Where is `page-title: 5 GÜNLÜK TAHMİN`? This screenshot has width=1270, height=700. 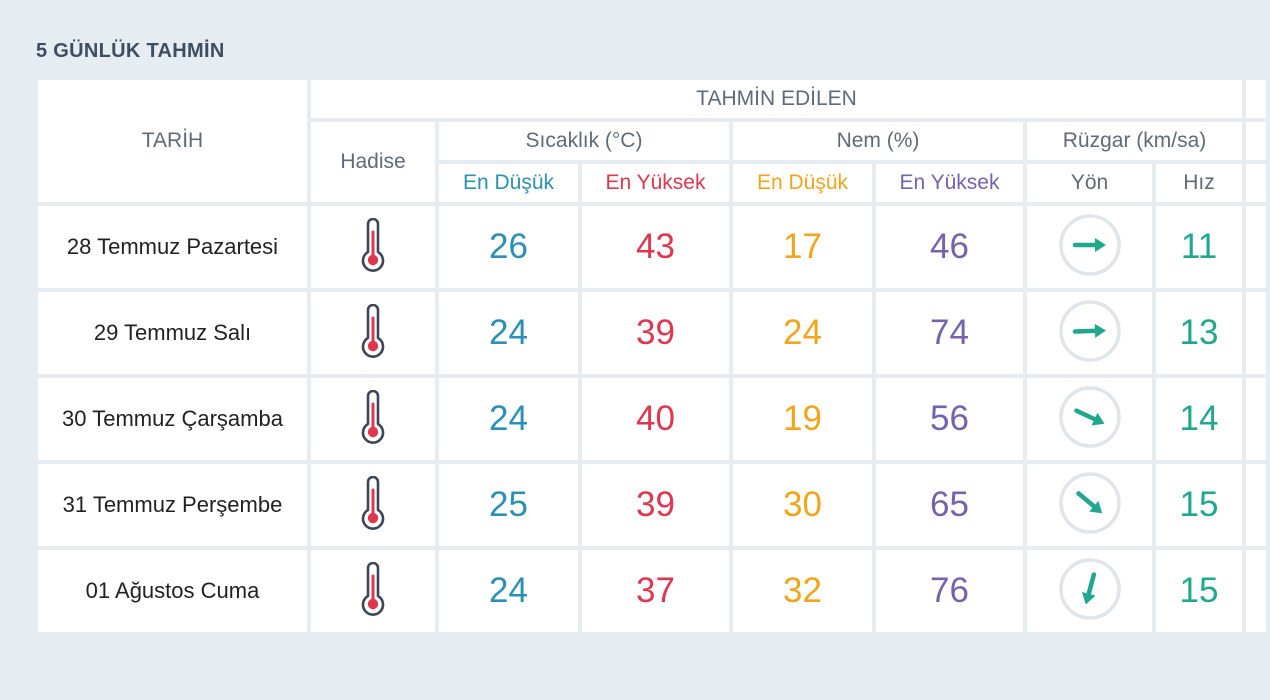 page-title: 5 GÜNLÜK TAHMİN is located at coordinates (130, 51).